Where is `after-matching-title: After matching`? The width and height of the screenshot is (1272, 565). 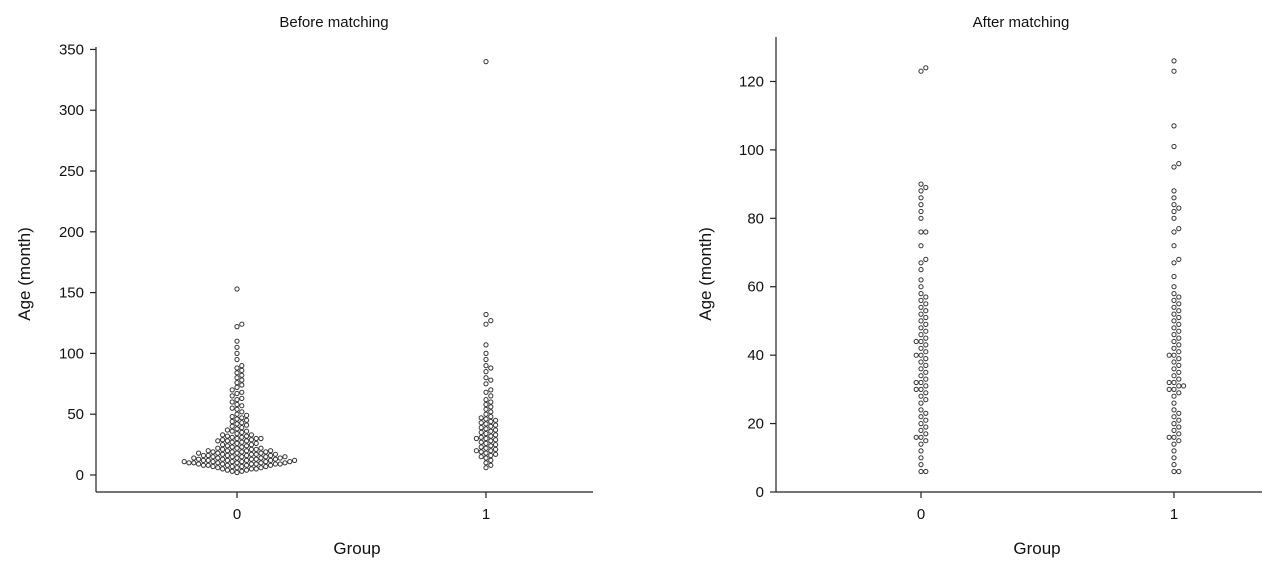 after-matching-title: After matching is located at coordinates (1021, 22).